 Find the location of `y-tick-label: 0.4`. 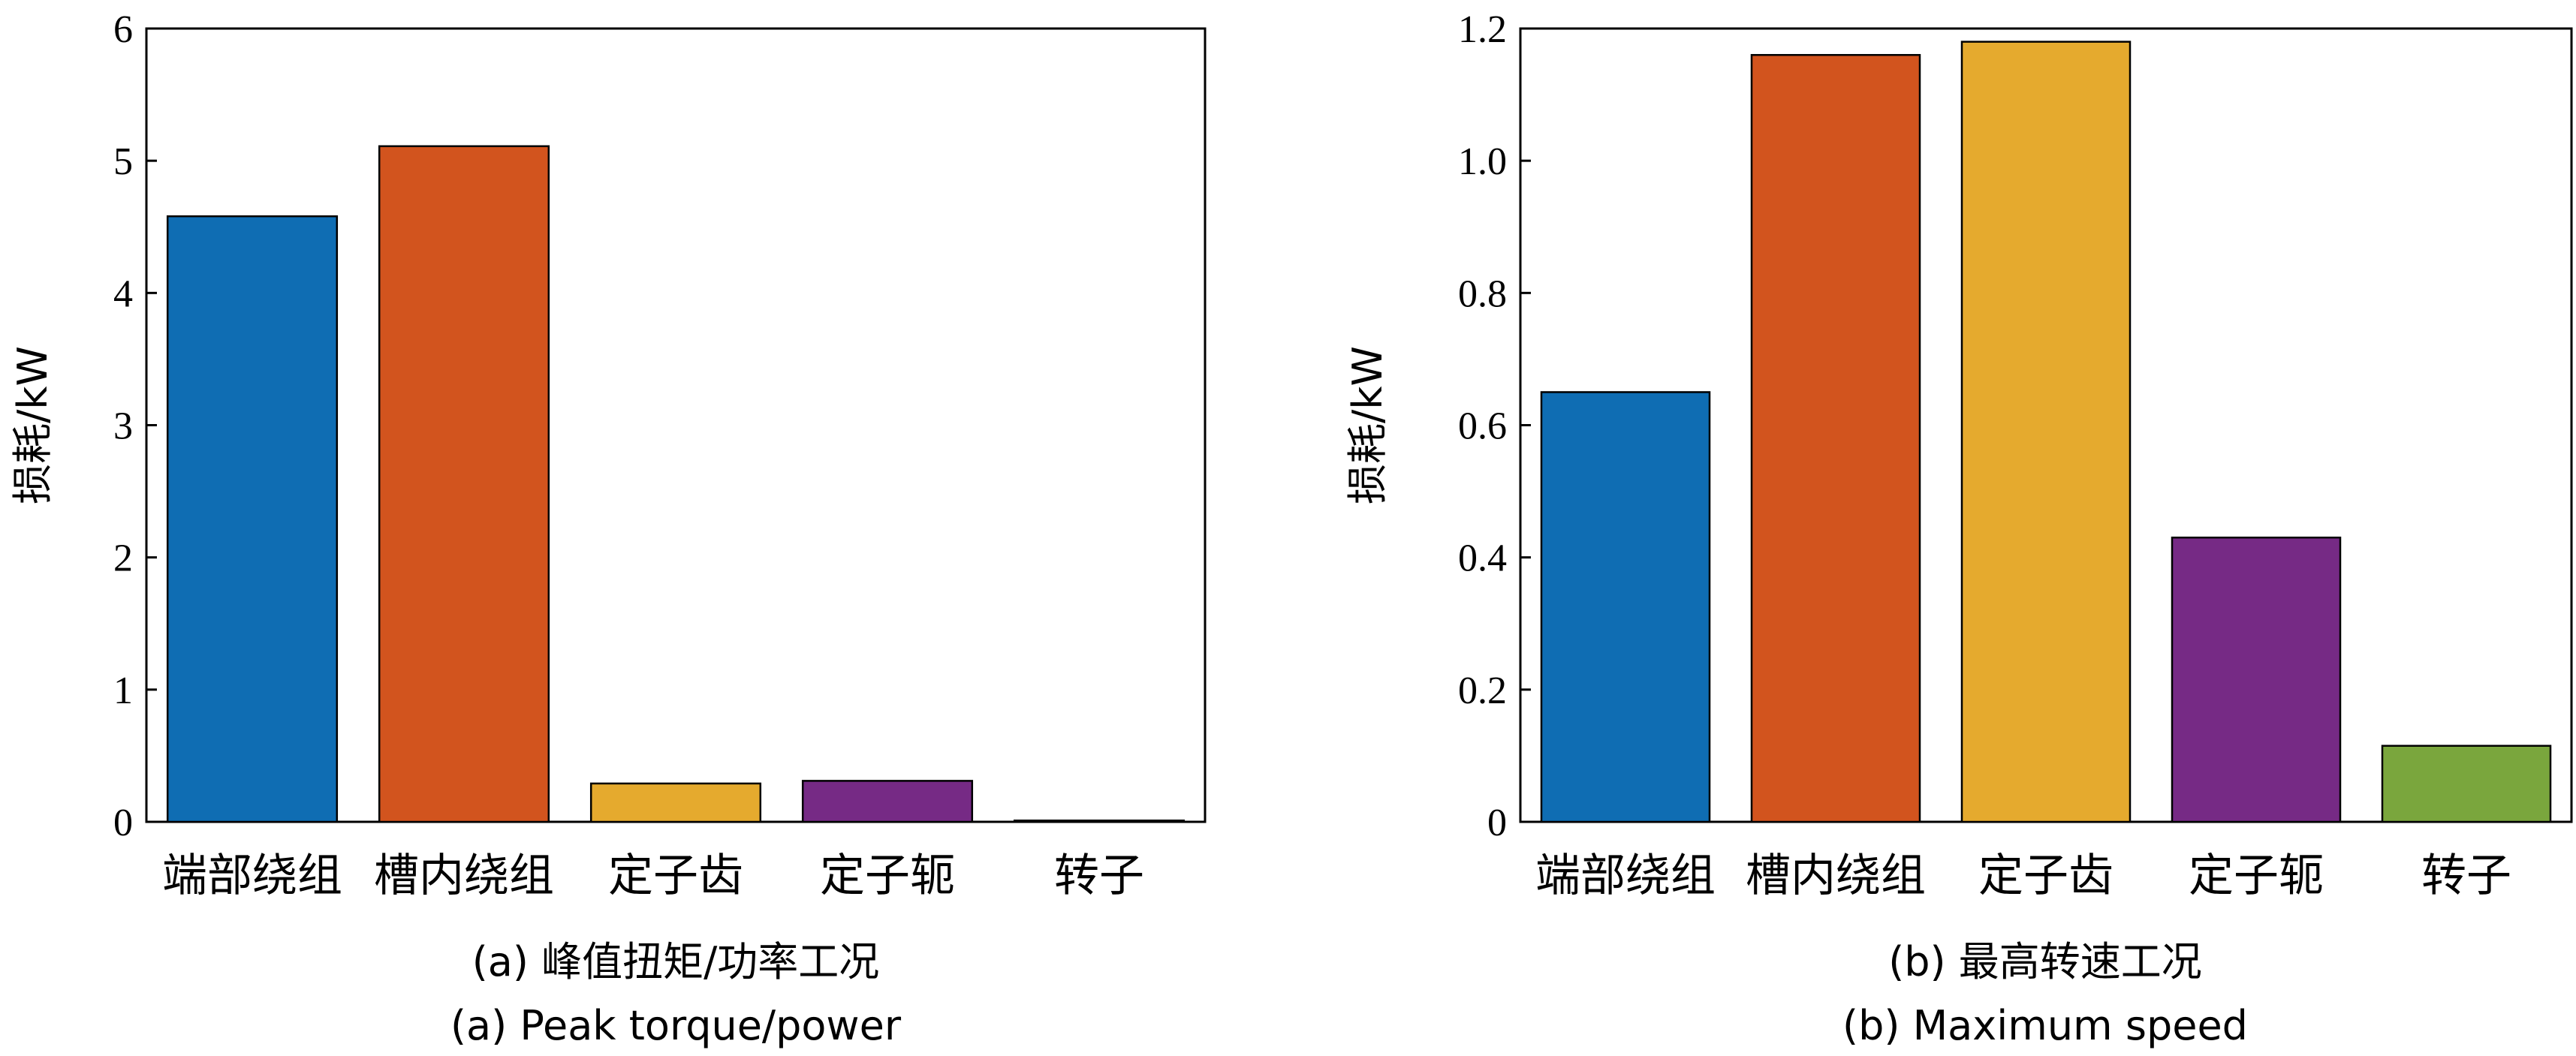

y-tick-label: 0.4 is located at coordinates (1482, 558).